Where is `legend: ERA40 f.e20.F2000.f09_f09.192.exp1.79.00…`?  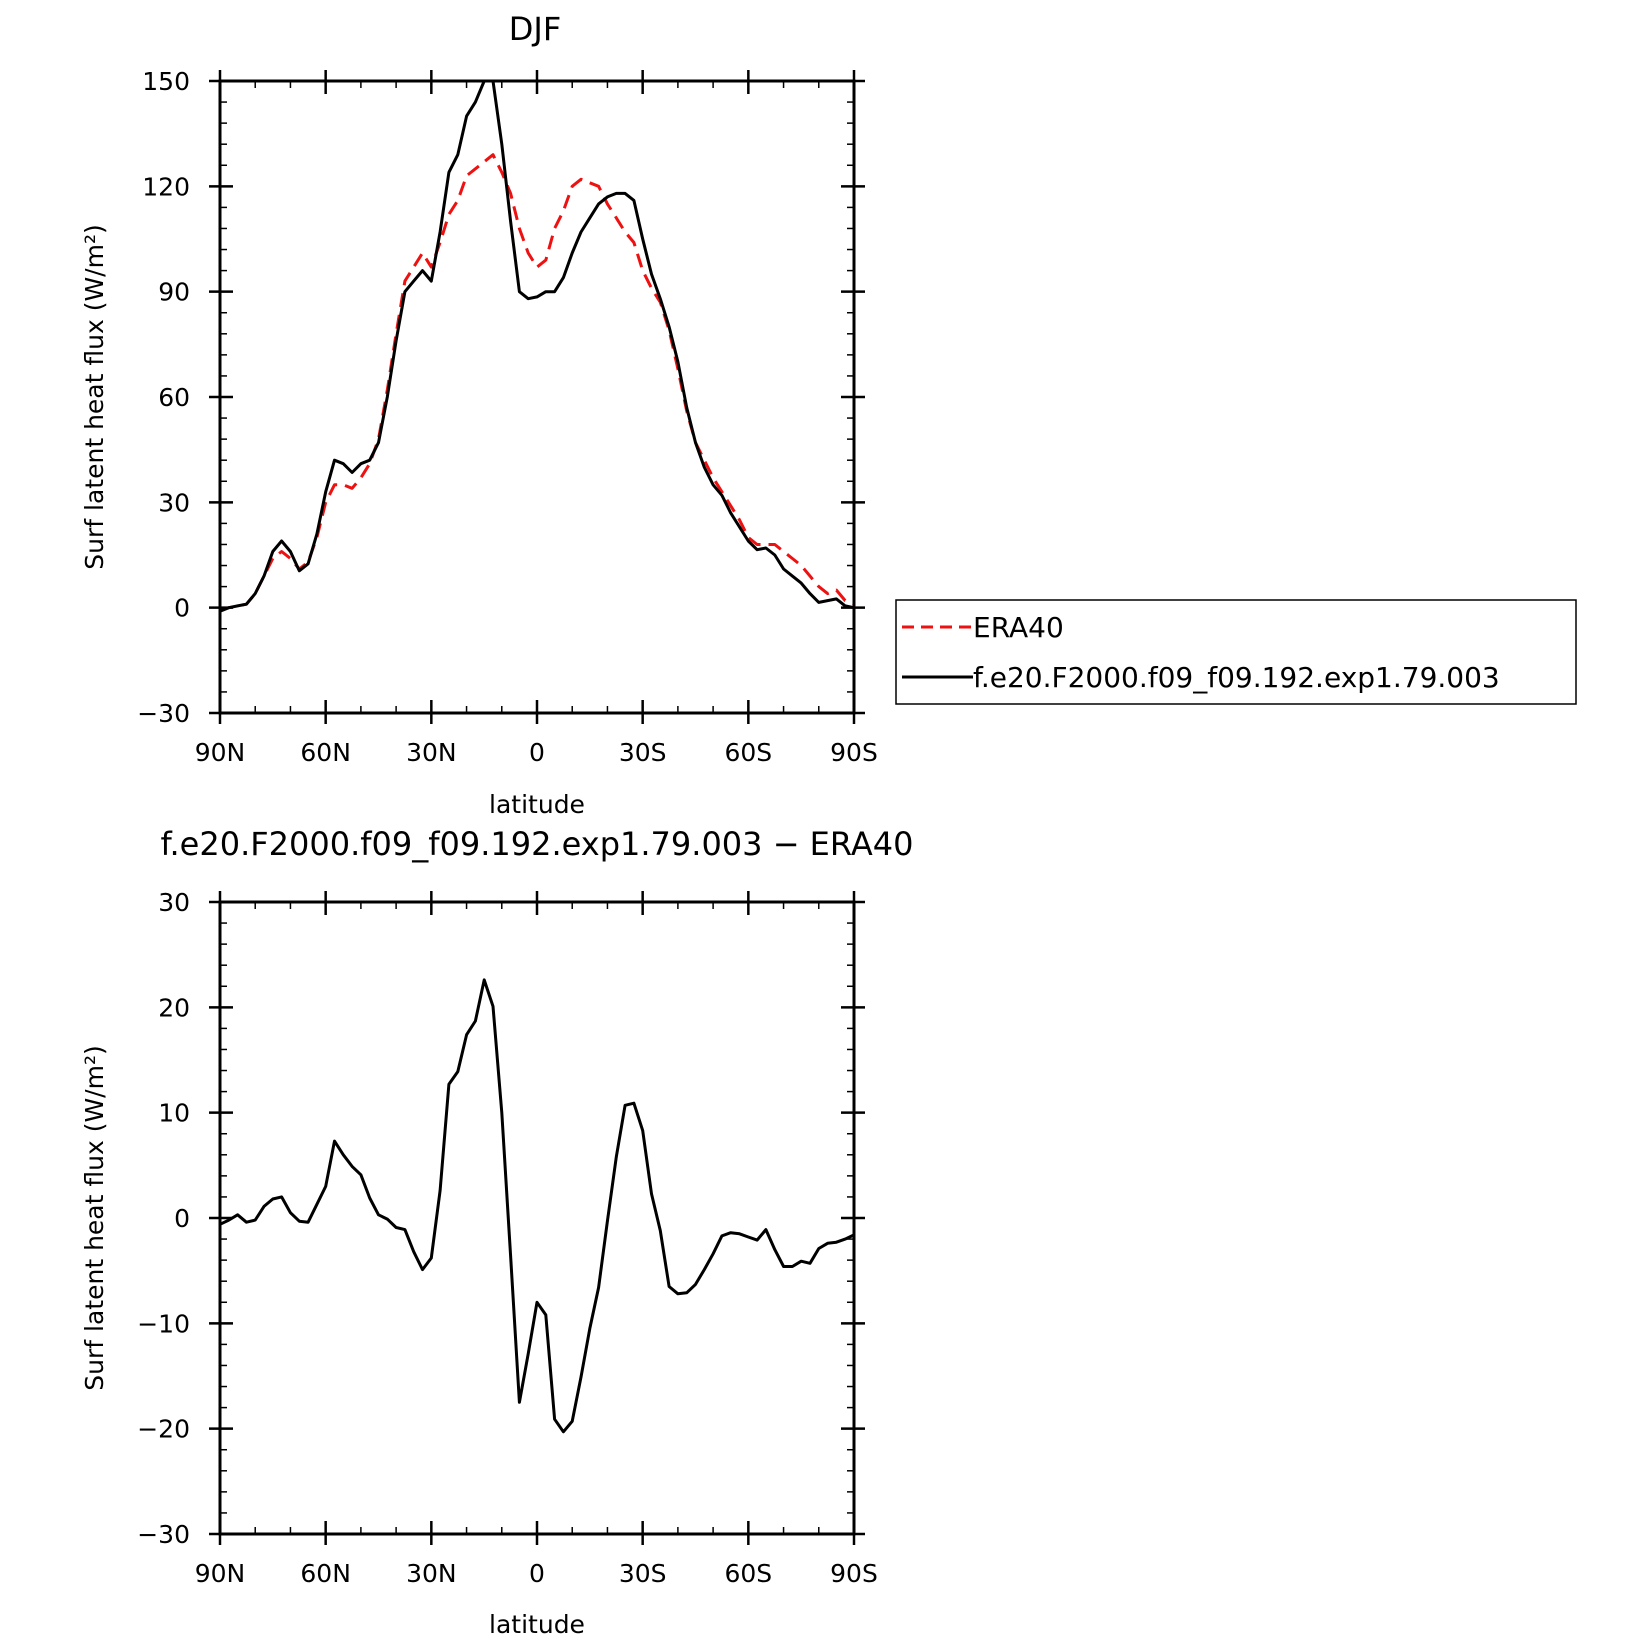
legend: ERA40 f.e20.F2000.f09_f09.192.exp1.79.00… is located at coordinates (1236, 652).